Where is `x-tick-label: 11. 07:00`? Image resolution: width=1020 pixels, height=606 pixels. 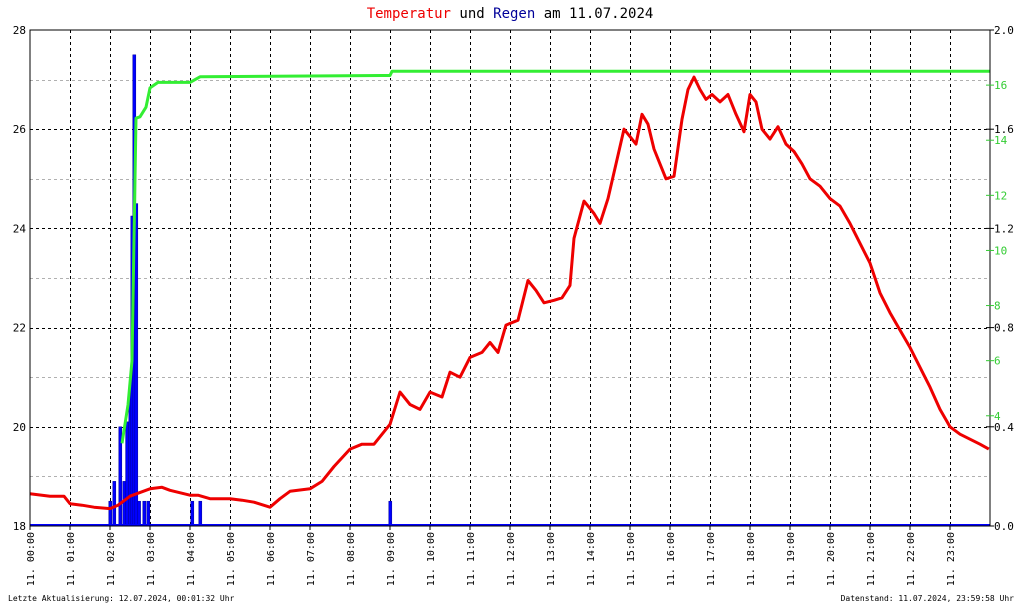
x-tick-label: 11. 07:00 is located at coordinates (311, 559).